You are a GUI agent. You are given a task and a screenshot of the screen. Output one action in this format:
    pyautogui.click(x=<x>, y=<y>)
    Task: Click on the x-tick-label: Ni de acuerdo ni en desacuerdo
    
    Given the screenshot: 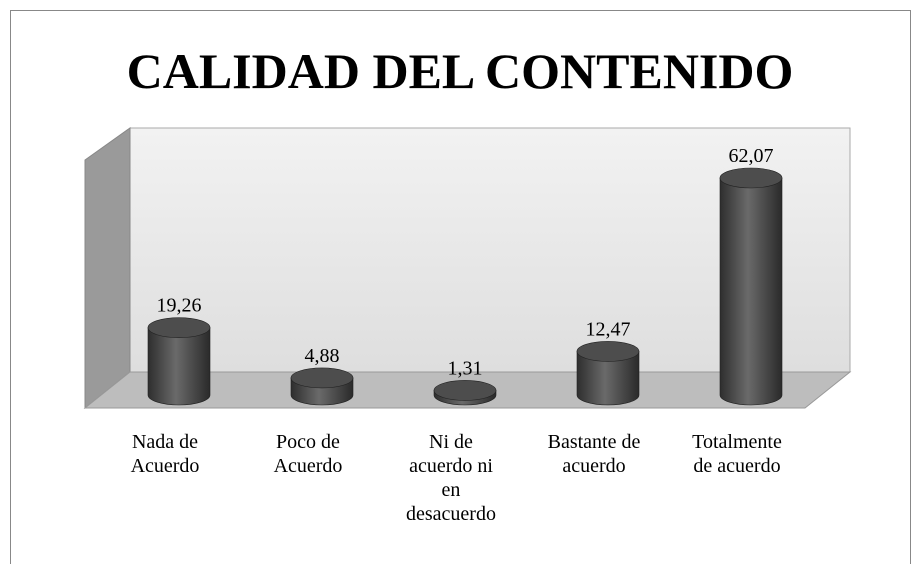 What is the action you would take?
    pyautogui.click(x=451, y=478)
    